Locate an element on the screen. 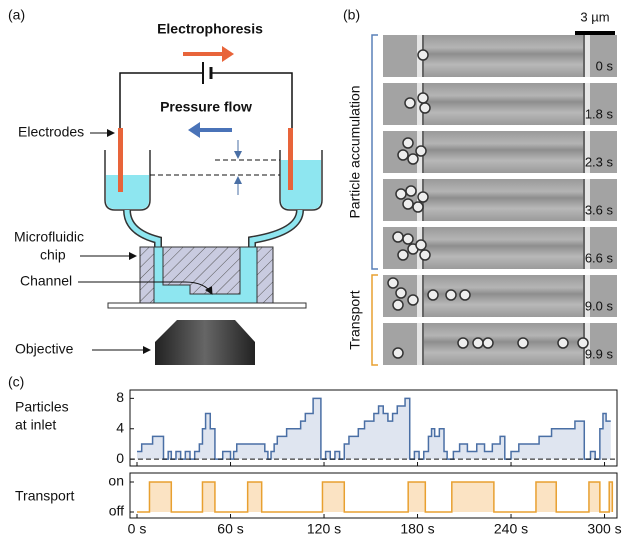 The height and width of the screenshot is (538, 638). time-label: 1.8 s is located at coordinates (599, 113).